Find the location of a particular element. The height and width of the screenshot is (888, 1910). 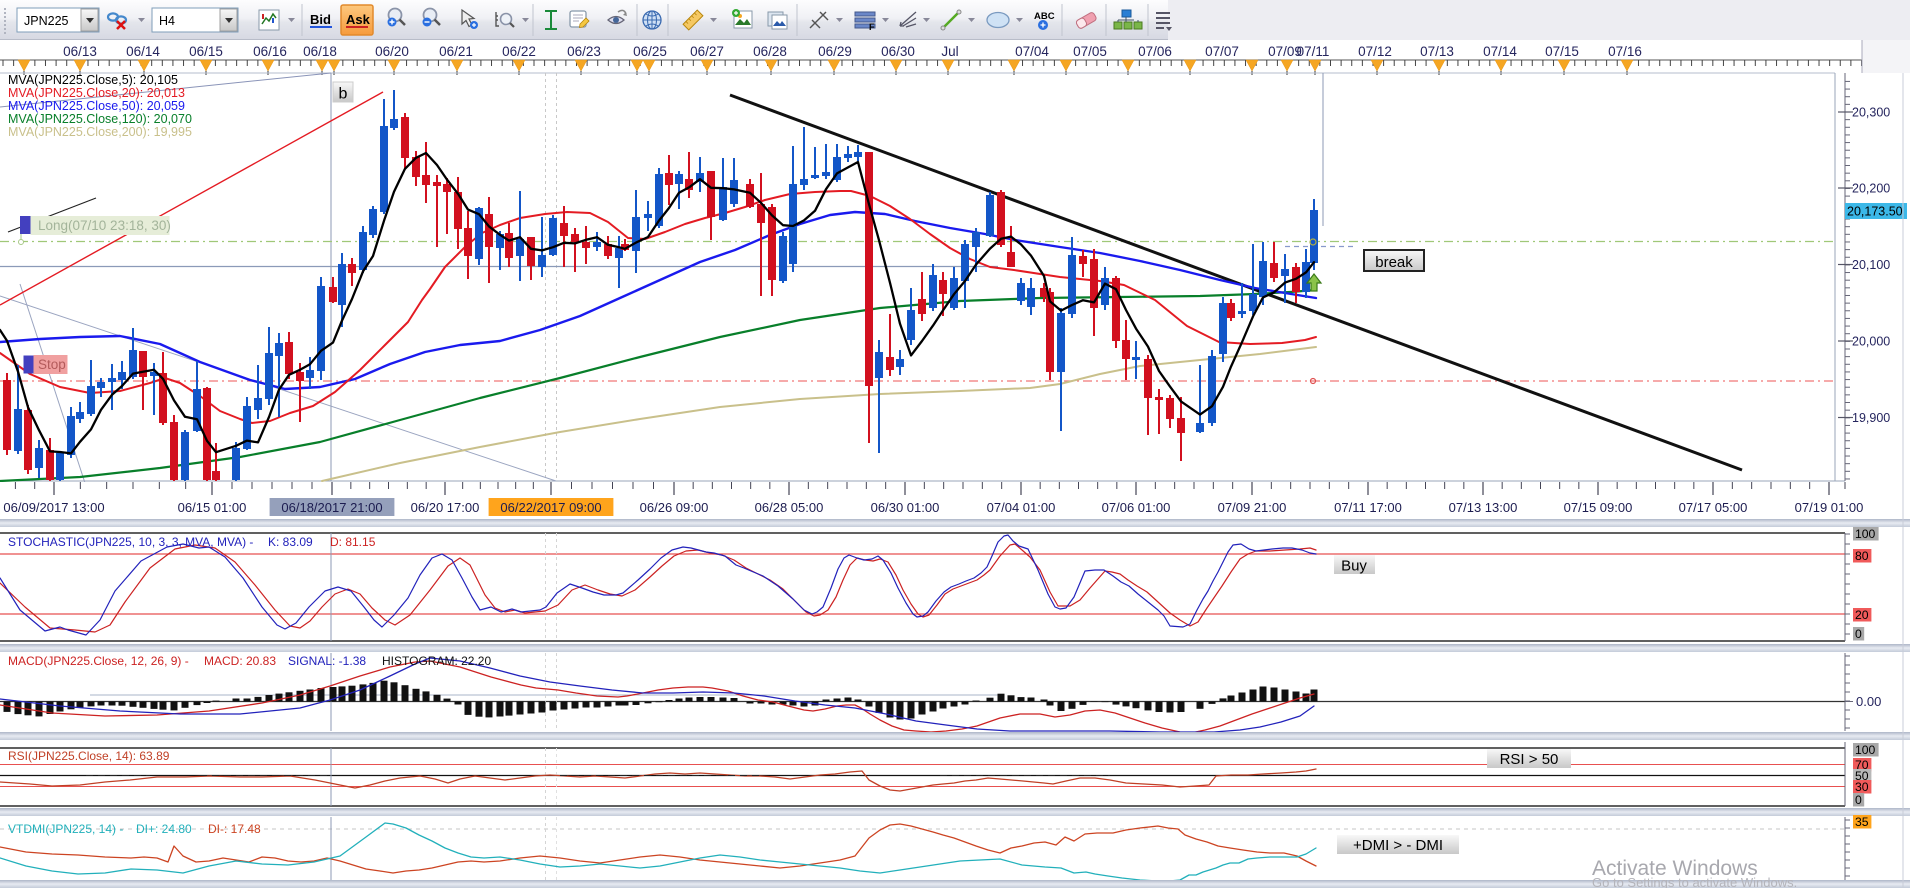

svg-text: ABC is located at coordinates (1044, 16).